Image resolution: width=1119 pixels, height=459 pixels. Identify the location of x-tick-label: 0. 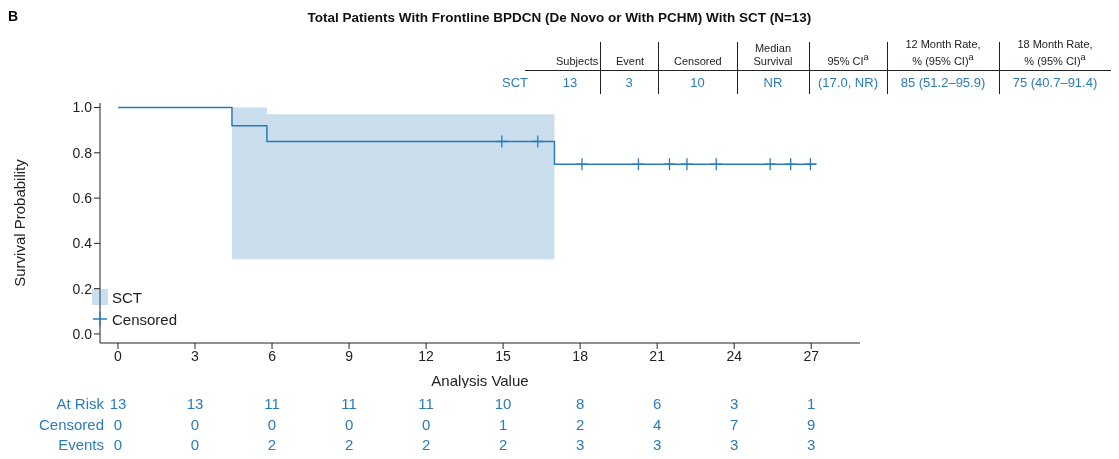
(118, 355).